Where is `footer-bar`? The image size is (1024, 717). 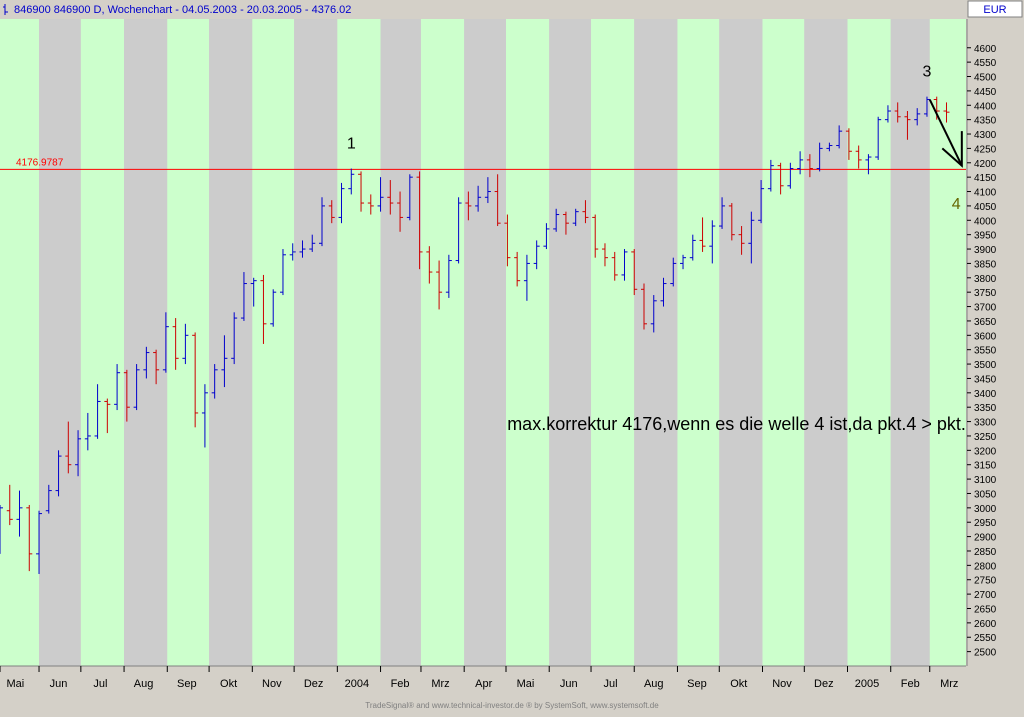
footer-bar is located at coordinates (512, 705).